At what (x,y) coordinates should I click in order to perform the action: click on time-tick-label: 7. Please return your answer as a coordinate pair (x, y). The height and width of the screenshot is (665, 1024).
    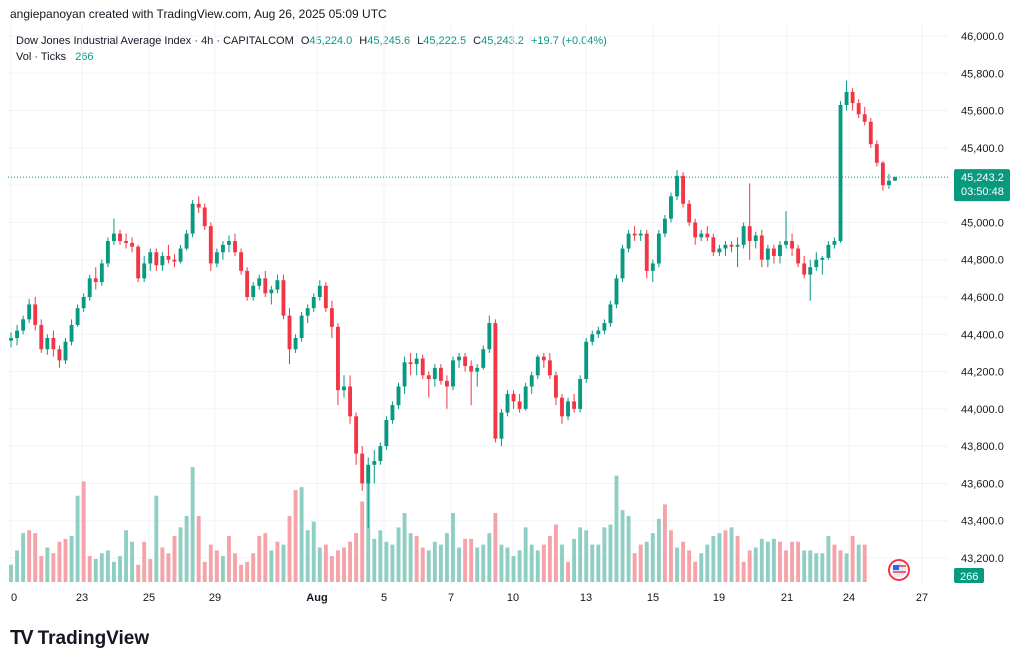
    Looking at the image, I should click on (451, 598).